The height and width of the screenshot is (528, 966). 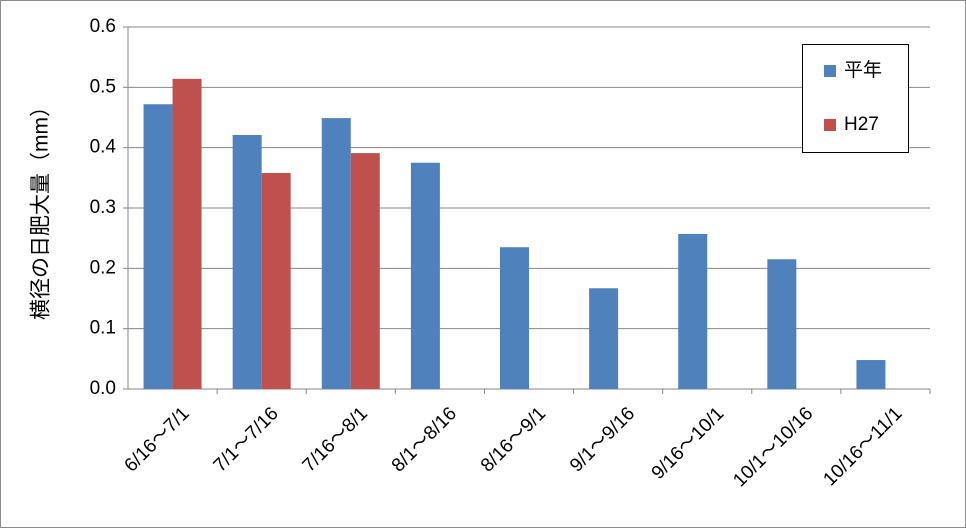 What do you see at coordinates (103, 86) in the screenshot?
I see `y-tick-label: 0.5` at bounding box center [103, 86].